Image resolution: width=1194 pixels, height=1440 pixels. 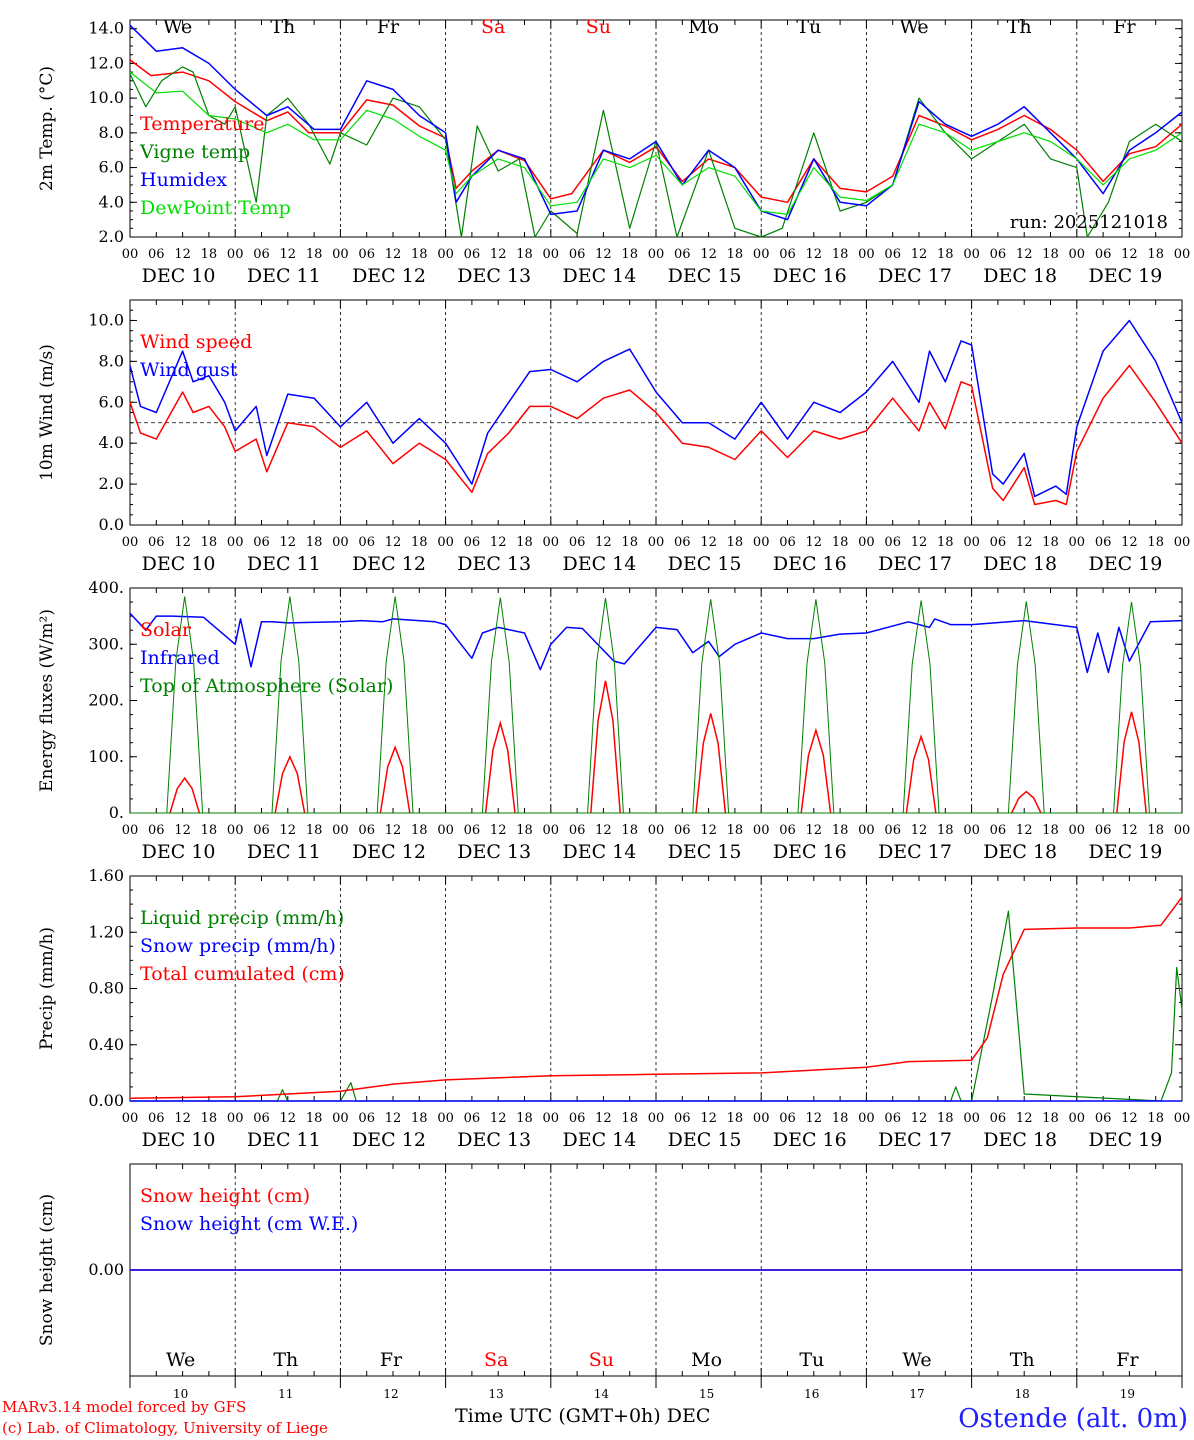 What do you see at coordinates (1020, 276) in the screenshot?
I see `day-label: DEC 18` at bounding box center [1020, 276].